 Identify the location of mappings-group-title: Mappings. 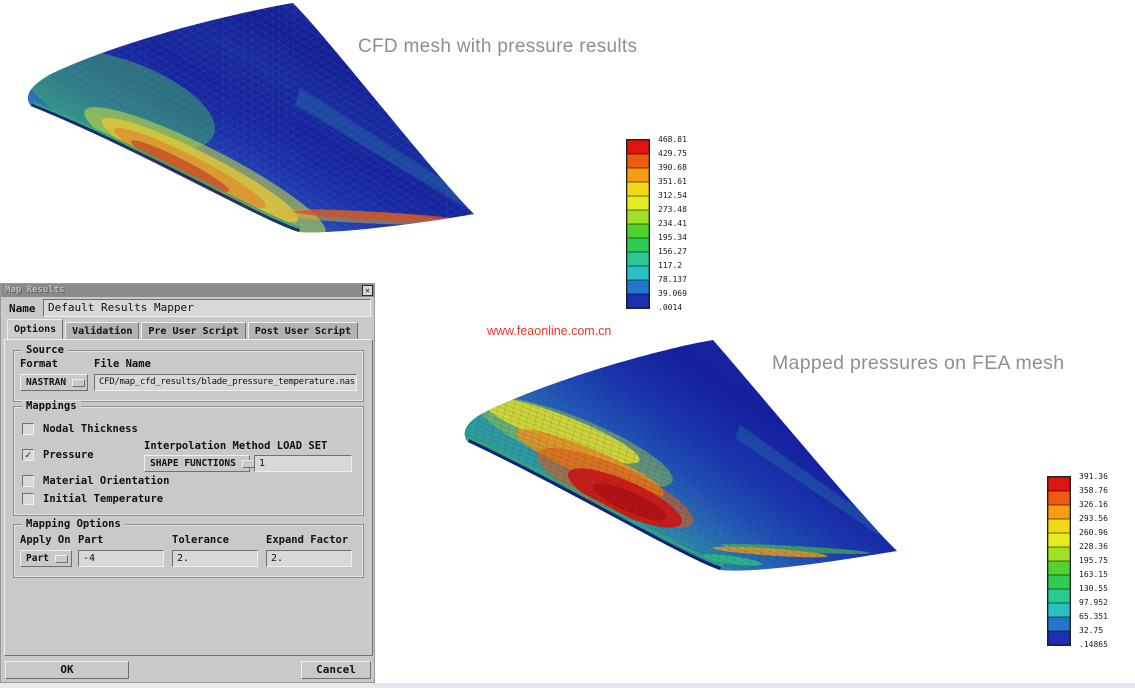
(51, 406).